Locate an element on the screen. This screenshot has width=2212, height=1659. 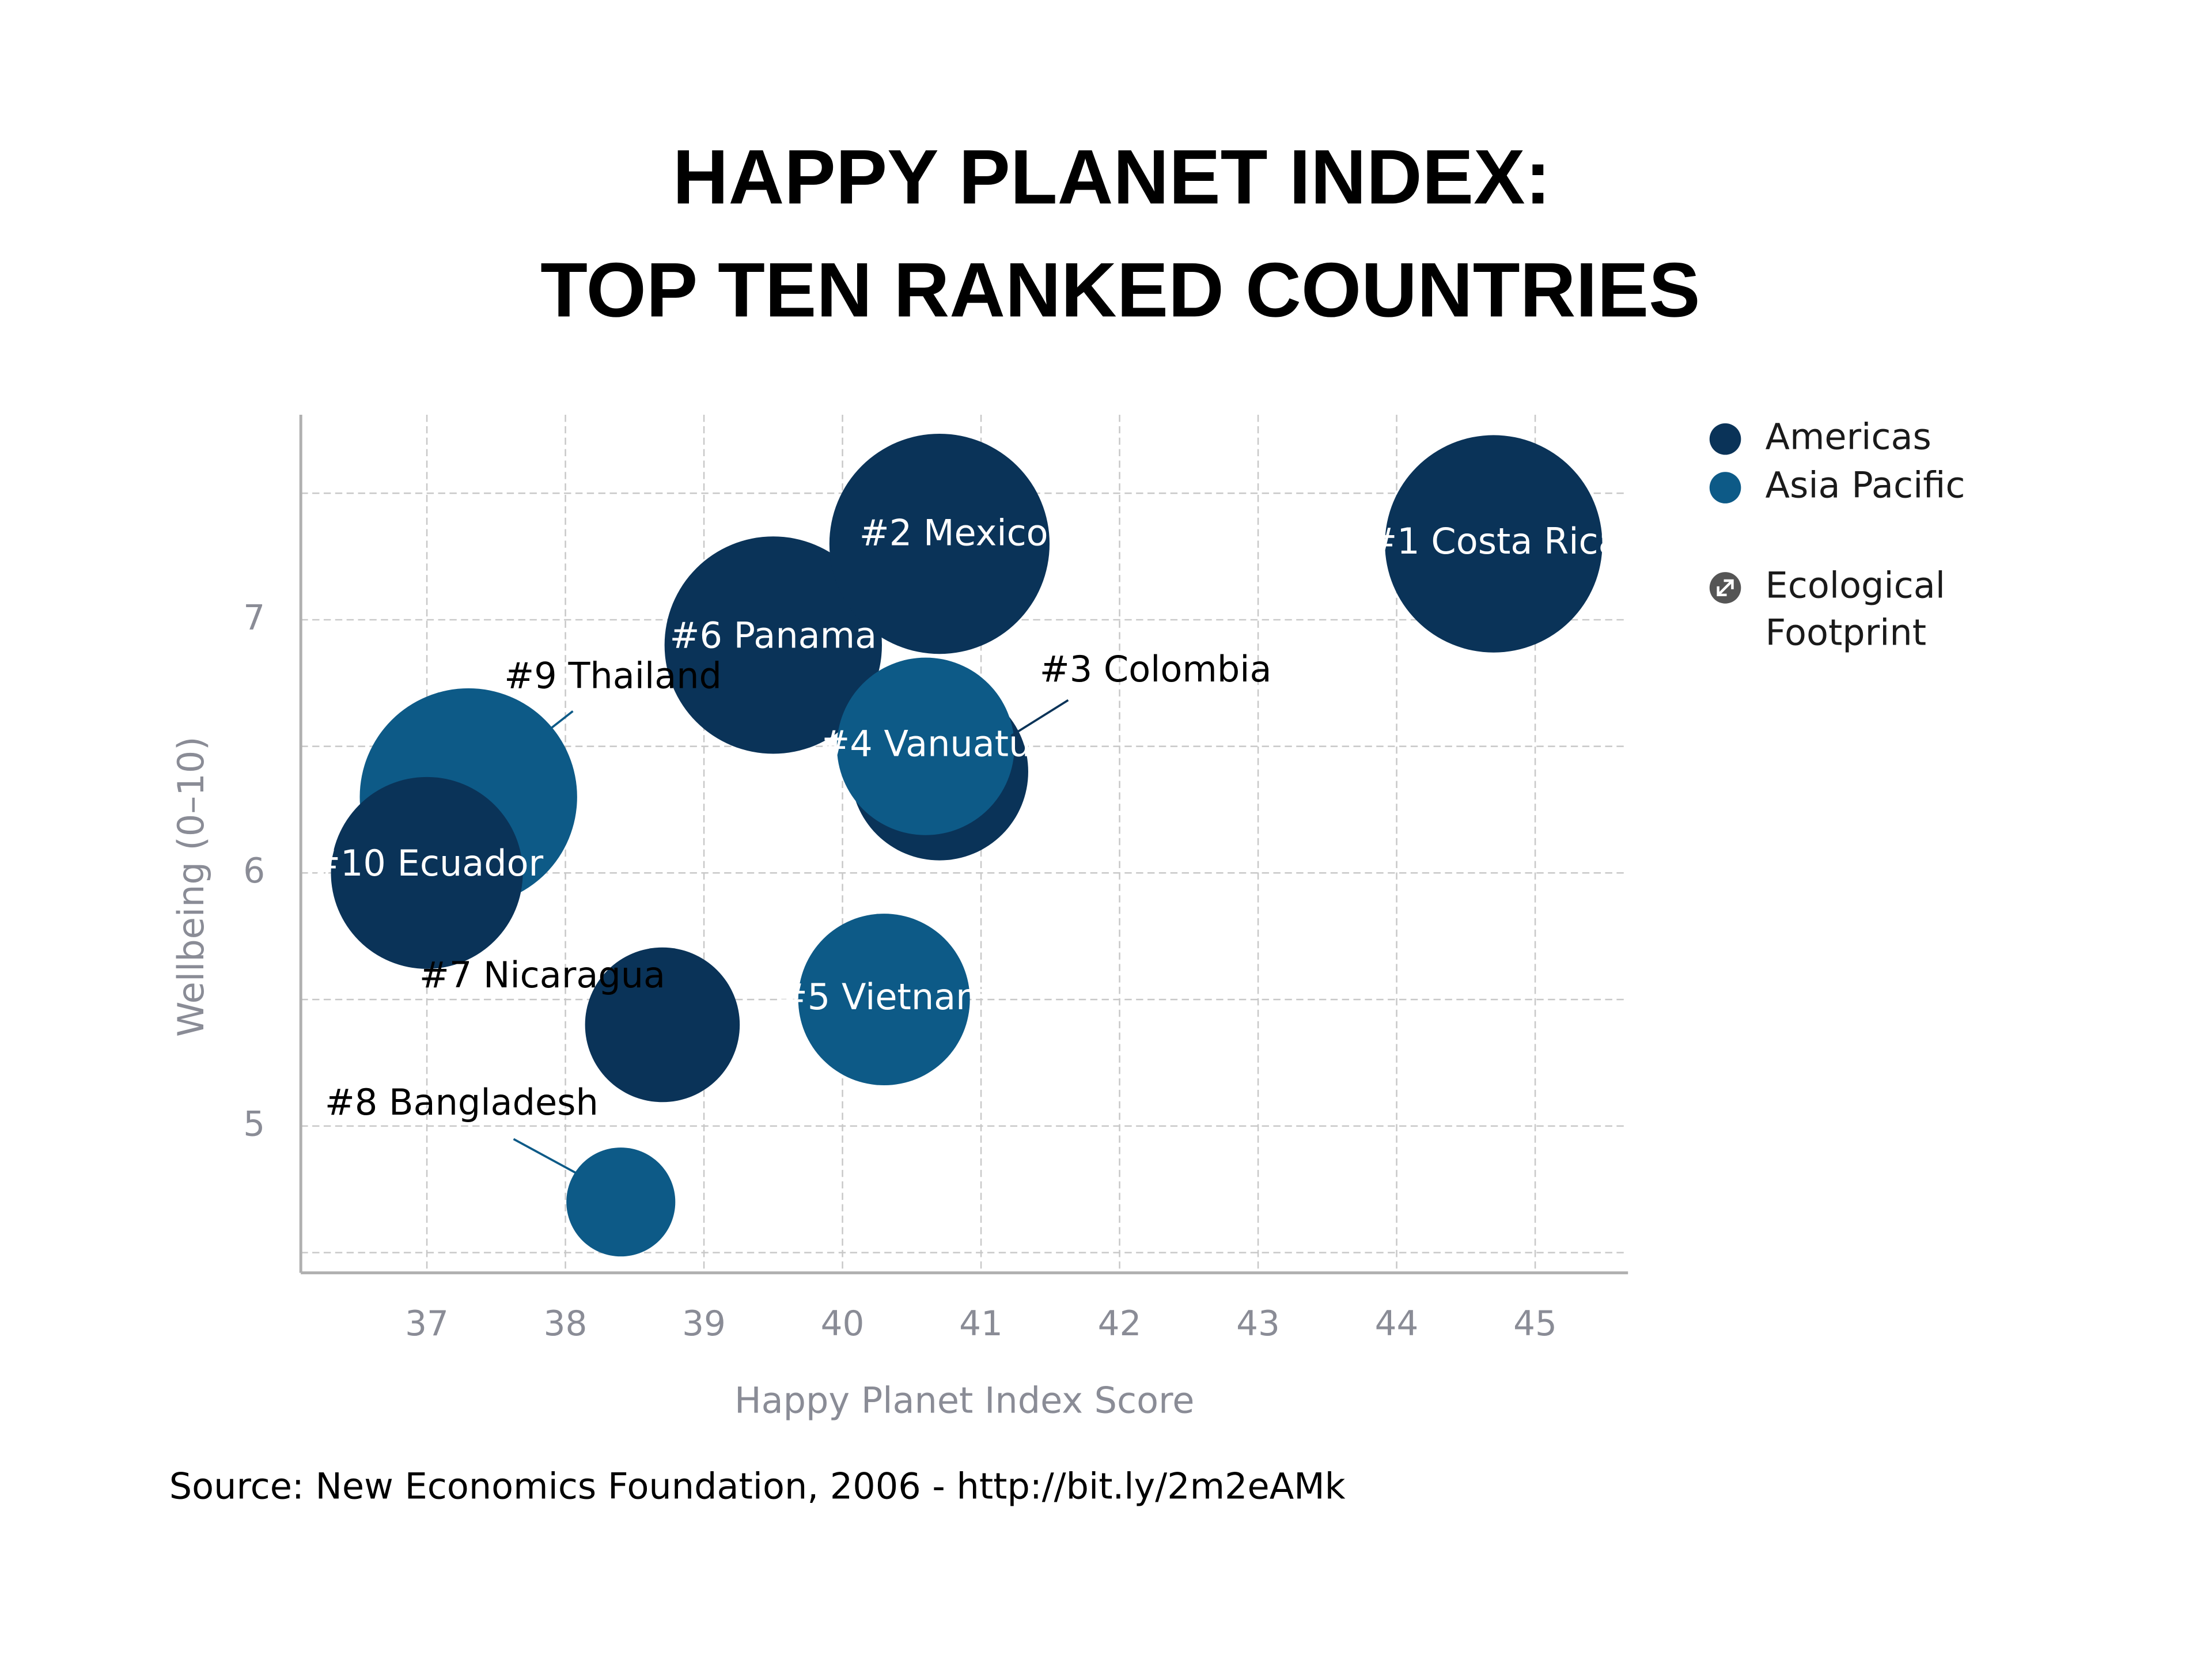
x-tick-label: 41 is located at coordinates (981, 1324).